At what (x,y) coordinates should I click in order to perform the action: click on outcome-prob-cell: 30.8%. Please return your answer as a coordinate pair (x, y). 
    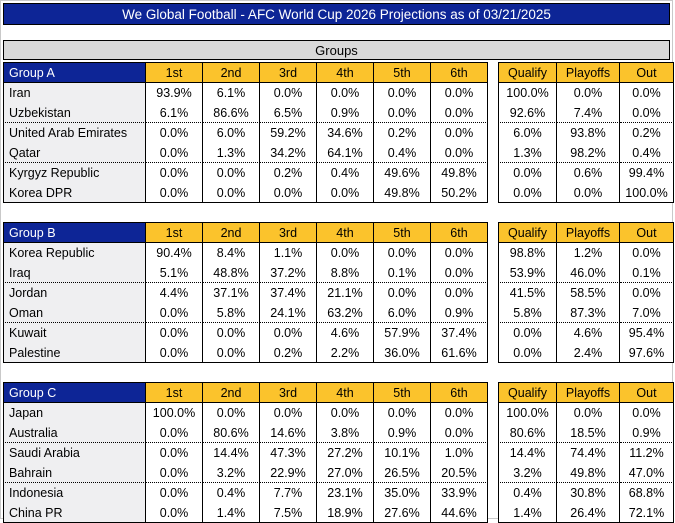
    Looking at the image, I should click on (588, 493).